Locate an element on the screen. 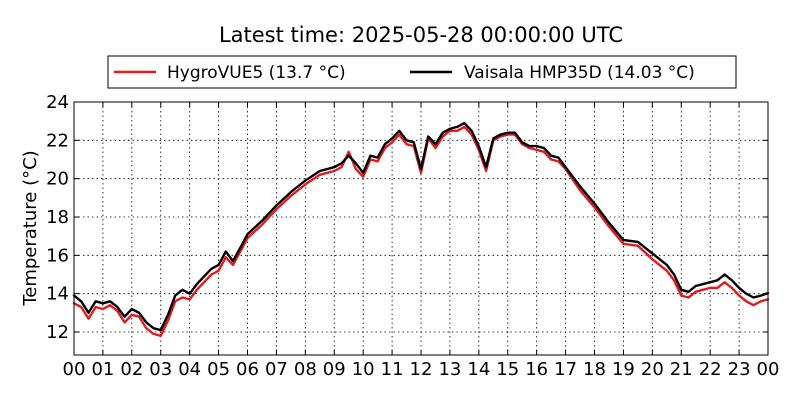 This screenshot has width=800, height=400. x-tick-label: 13 is located at coordinates (449, 369).